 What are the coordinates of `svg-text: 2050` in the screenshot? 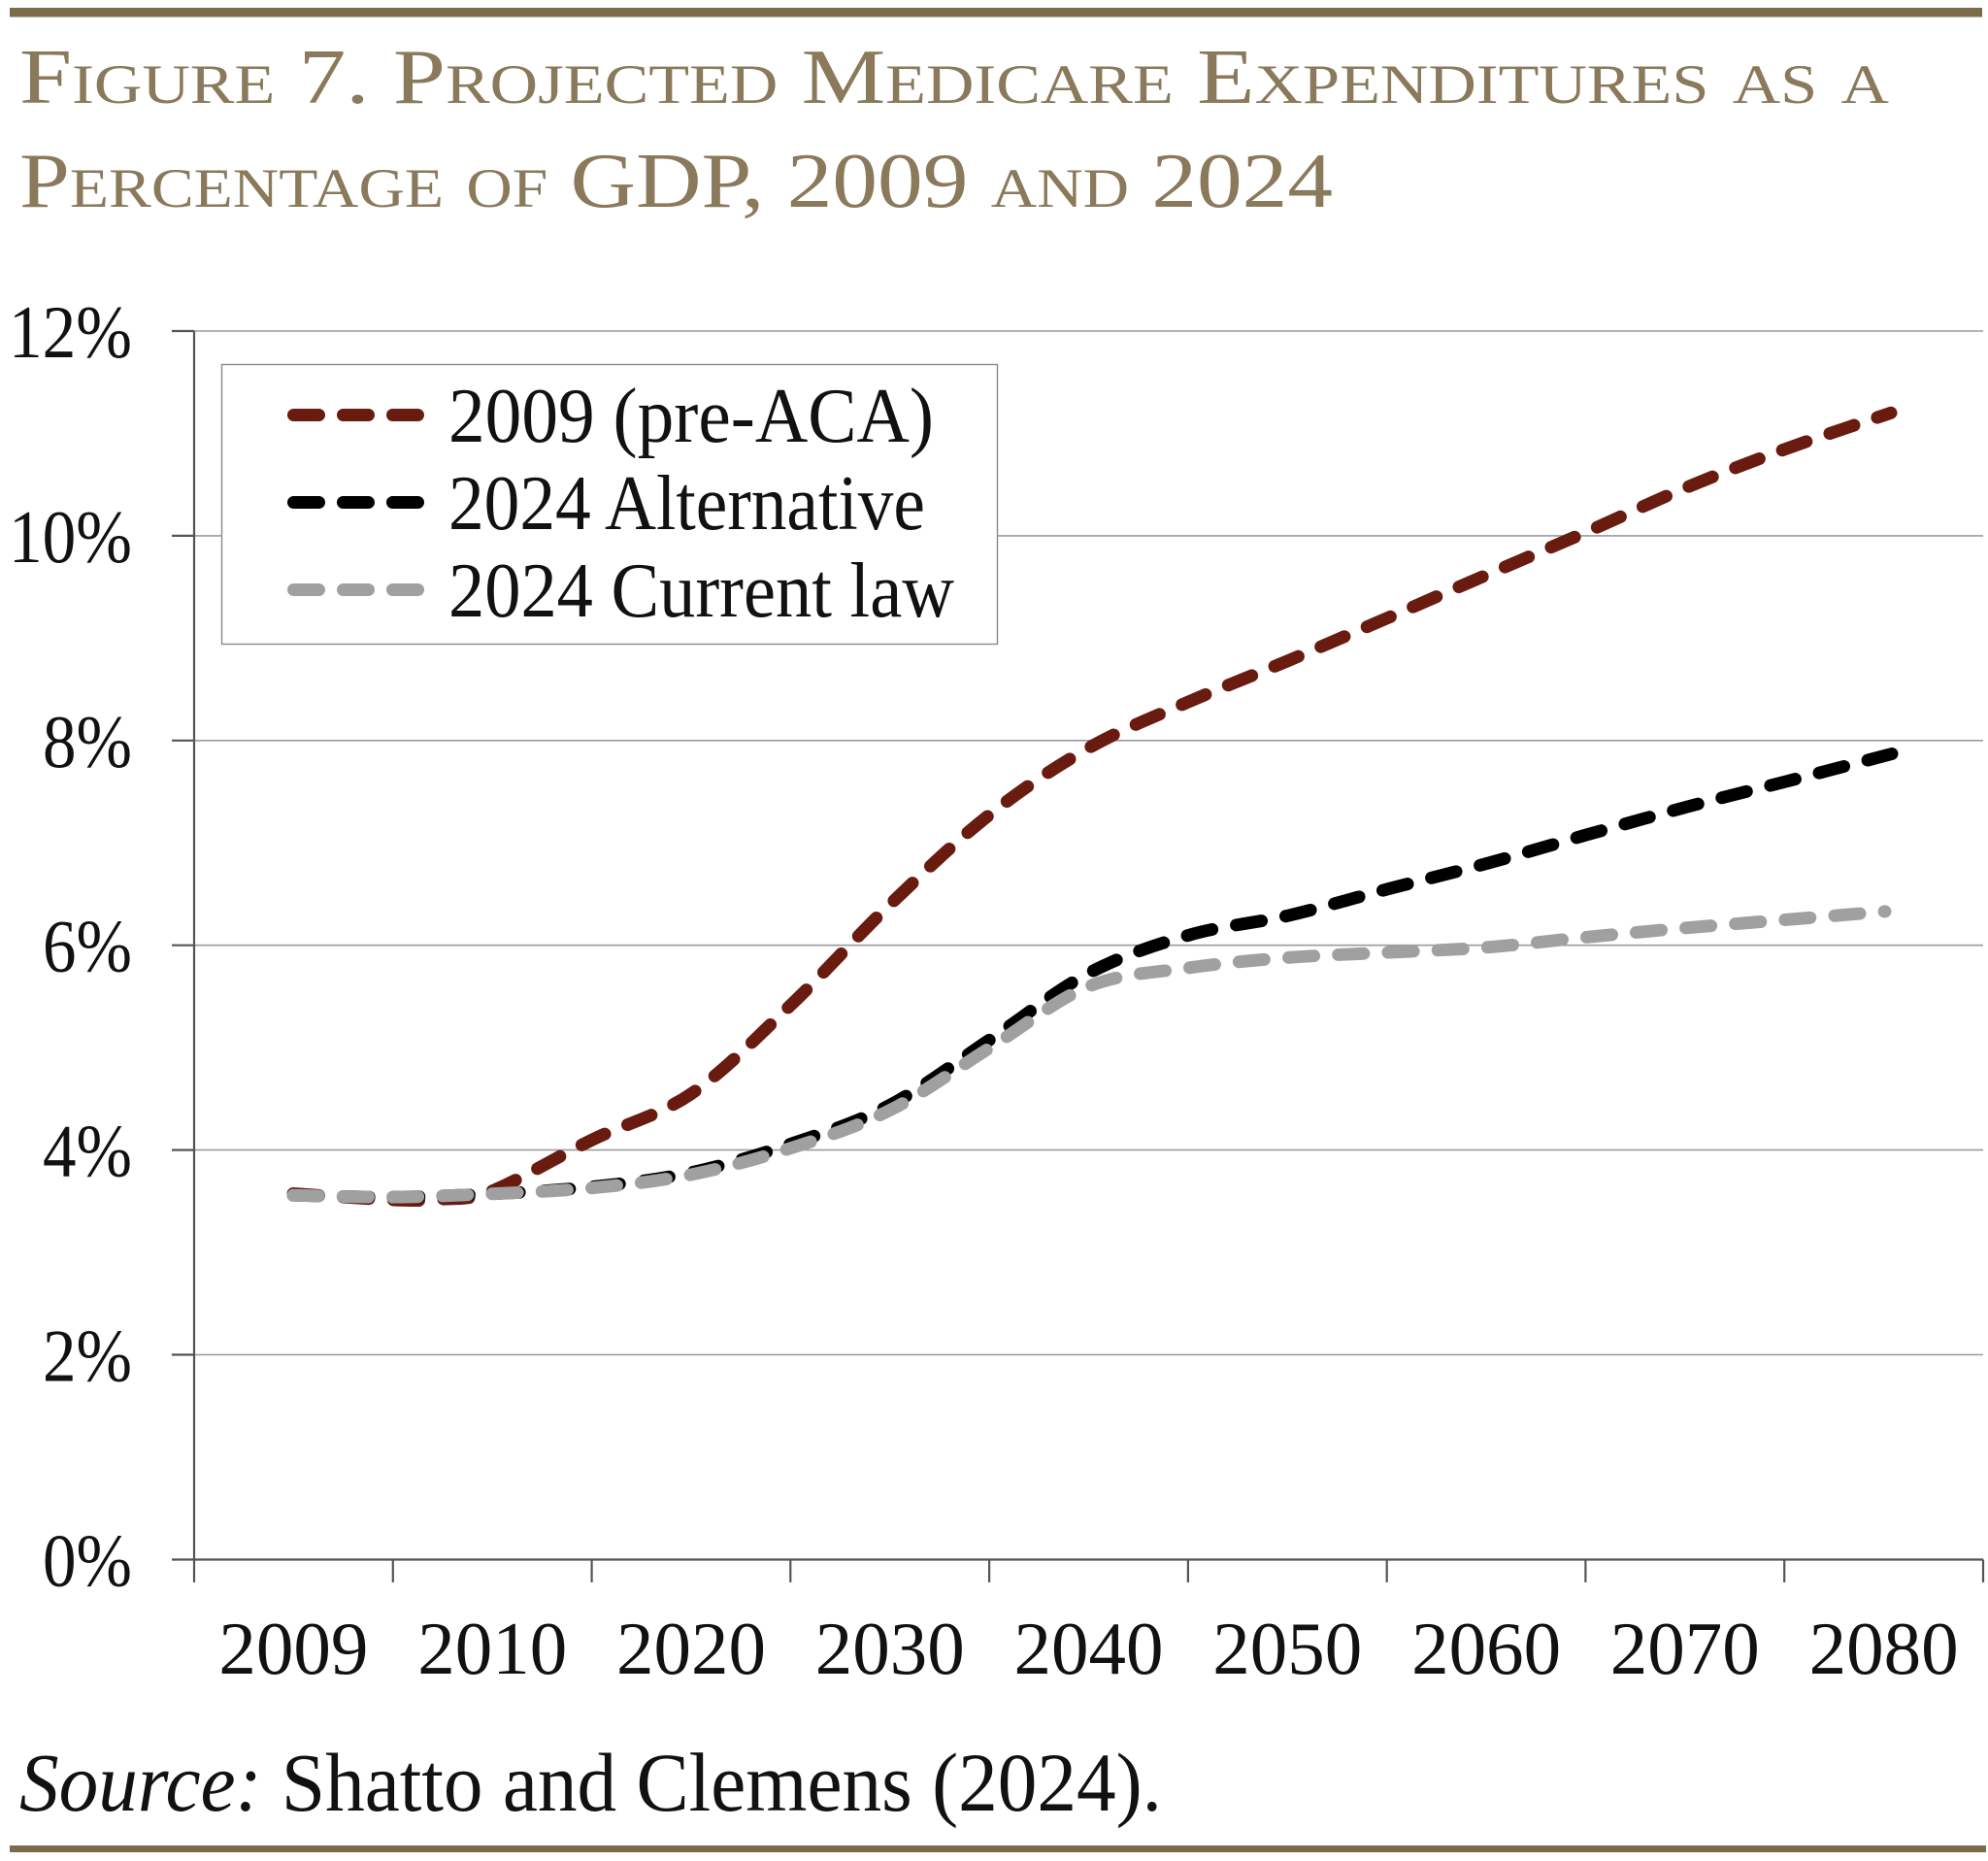 It's located at (1287, 1648).